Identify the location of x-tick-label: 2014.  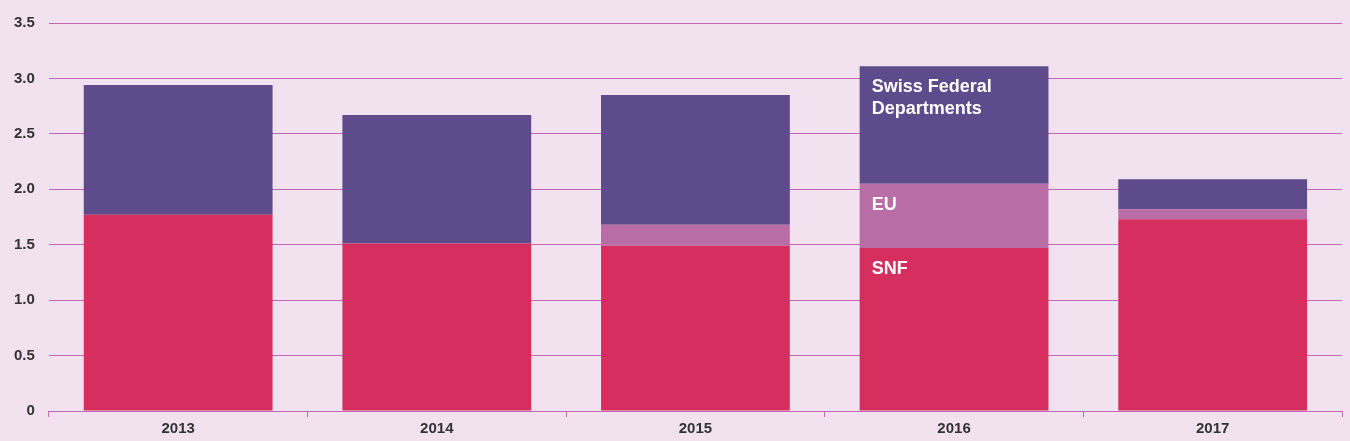
(437, 428).